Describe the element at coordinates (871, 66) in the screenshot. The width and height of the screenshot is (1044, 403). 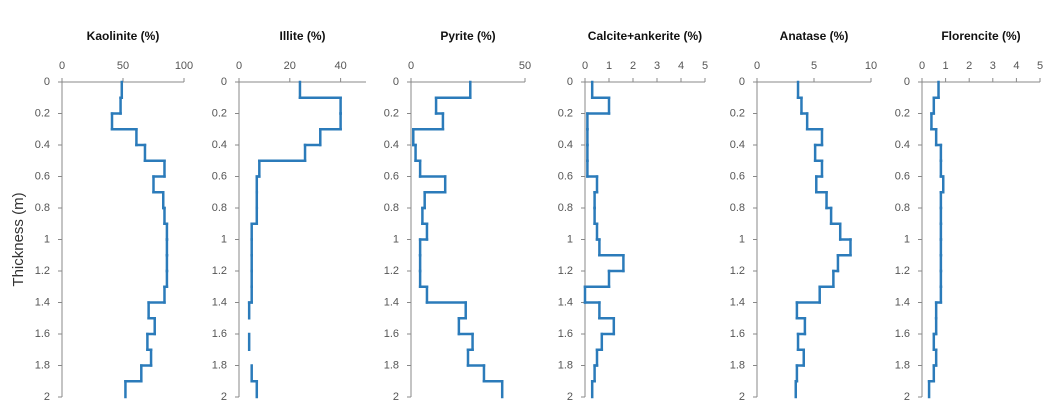
I see `x-tick-label: 10` at that location.